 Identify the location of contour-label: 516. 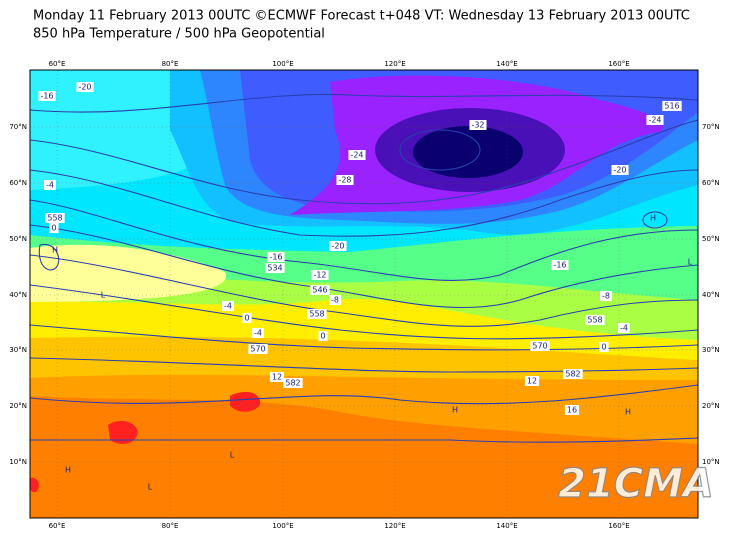
(671, 106).